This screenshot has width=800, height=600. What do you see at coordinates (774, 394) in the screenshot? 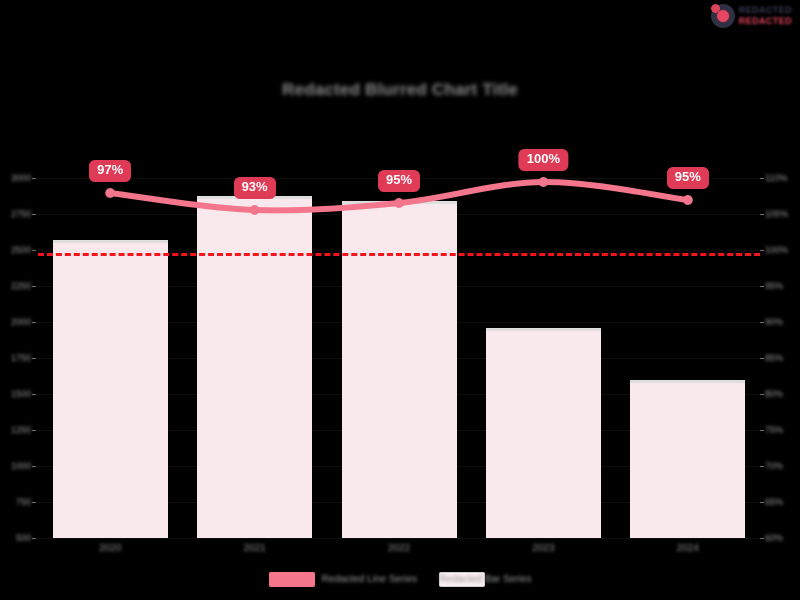
I see `axis-tick-label: 80%` at bounding box center [774, 394].